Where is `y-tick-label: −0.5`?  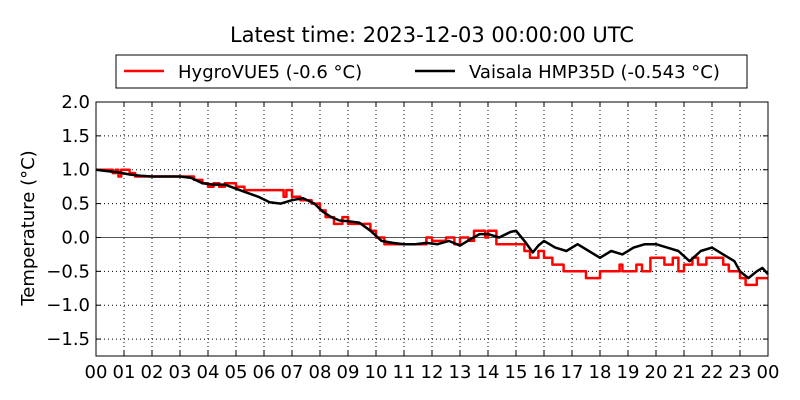
y-tick-label: −0.5 is located at coordinates (68, 271).